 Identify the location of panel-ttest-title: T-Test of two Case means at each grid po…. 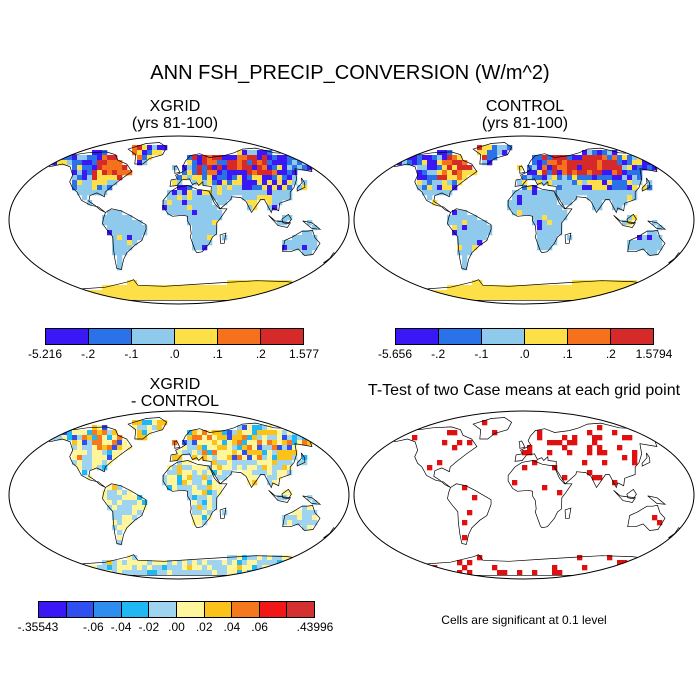
(524, 390).